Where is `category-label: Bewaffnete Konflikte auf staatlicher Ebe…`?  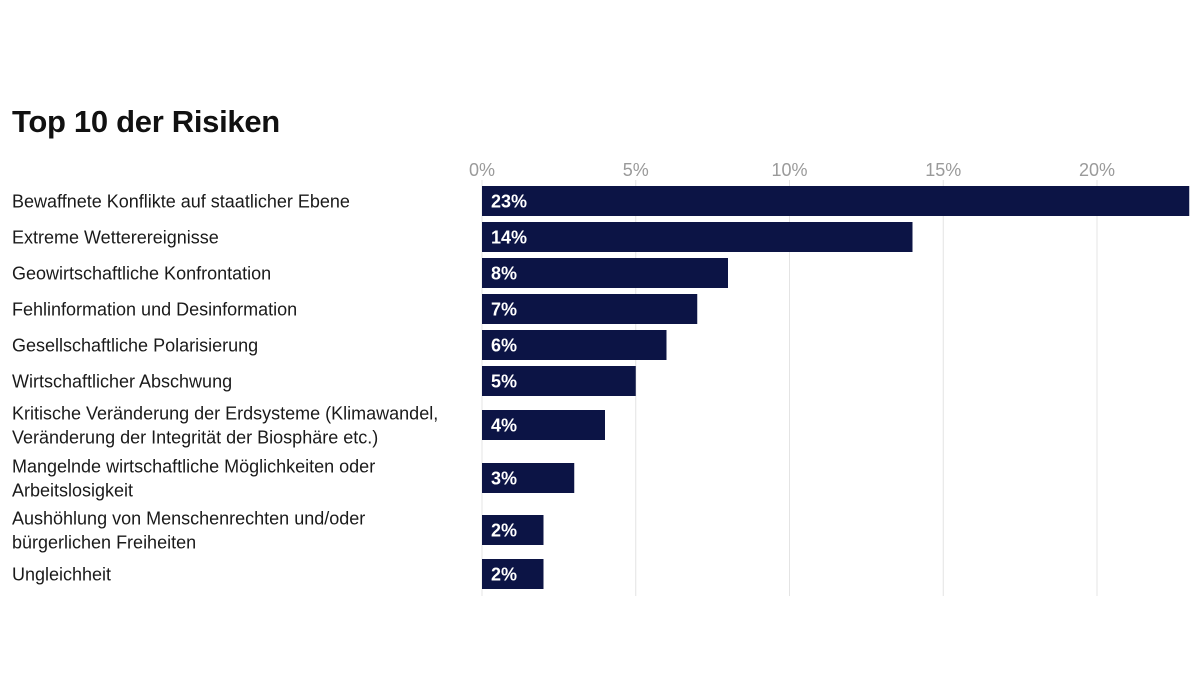
category-label: Bewaffnete Konflikte auf staatlicher Ebe… is located at coordinates (181, 202).